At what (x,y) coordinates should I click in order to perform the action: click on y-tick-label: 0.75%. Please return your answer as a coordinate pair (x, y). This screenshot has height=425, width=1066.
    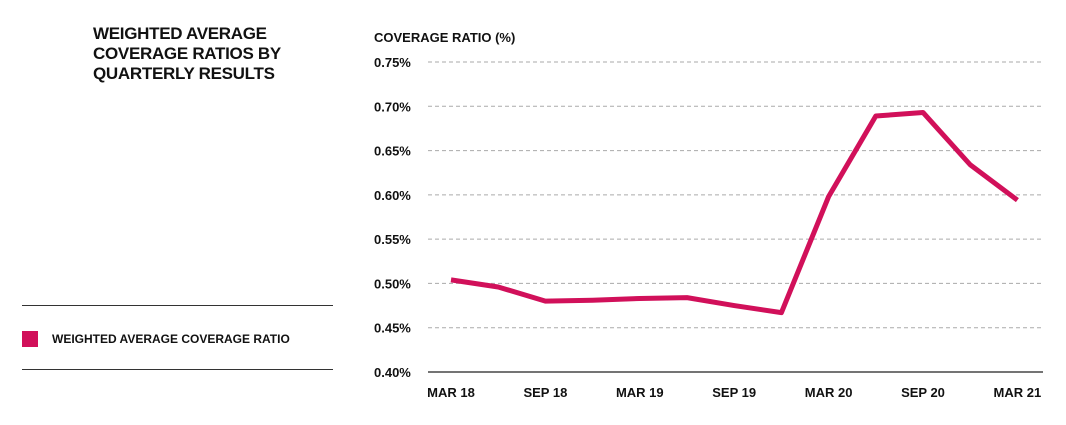
    Looking at the image, I should click on (392, 62).